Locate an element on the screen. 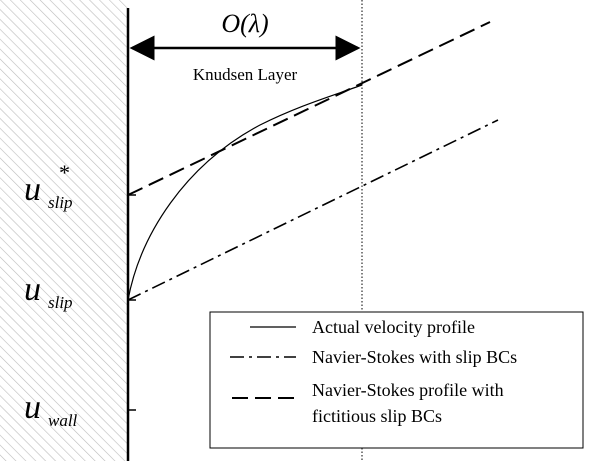  superscript: * is located at coordinates (63, 172).